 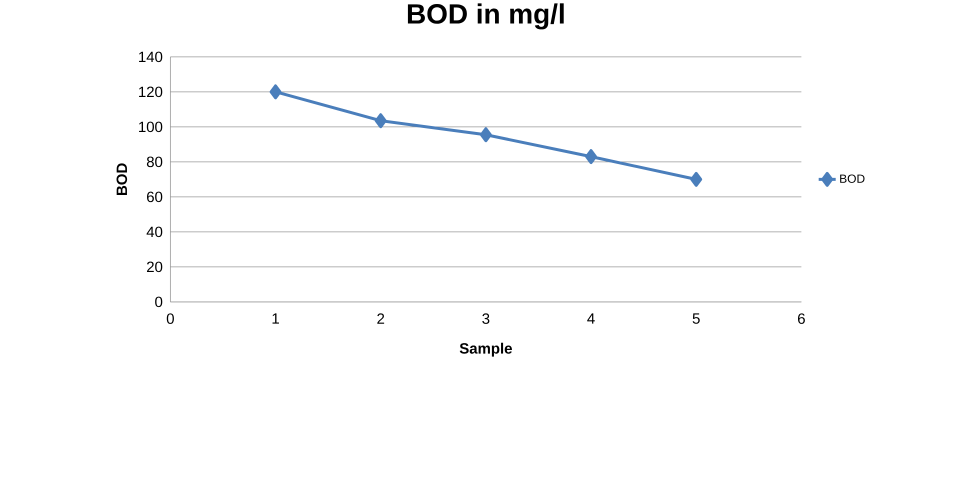 What do you see at coordinates (154, 197) in the screenshot?
I see `y-tick-label: 60` at bounding box center [154, 197].